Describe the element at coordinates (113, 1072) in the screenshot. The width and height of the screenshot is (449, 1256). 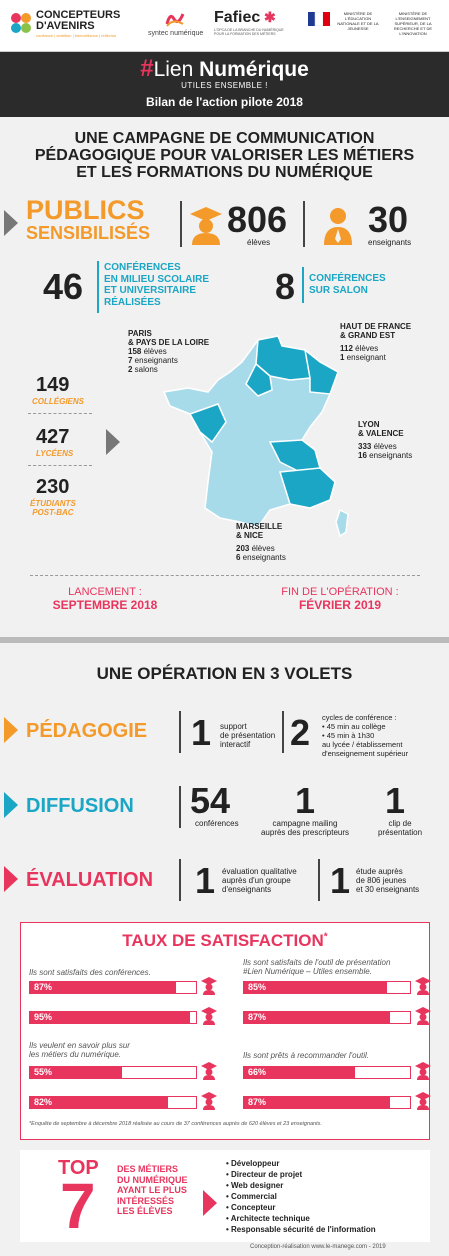
I see `satisfaction-bar-track: 55%` at that location.